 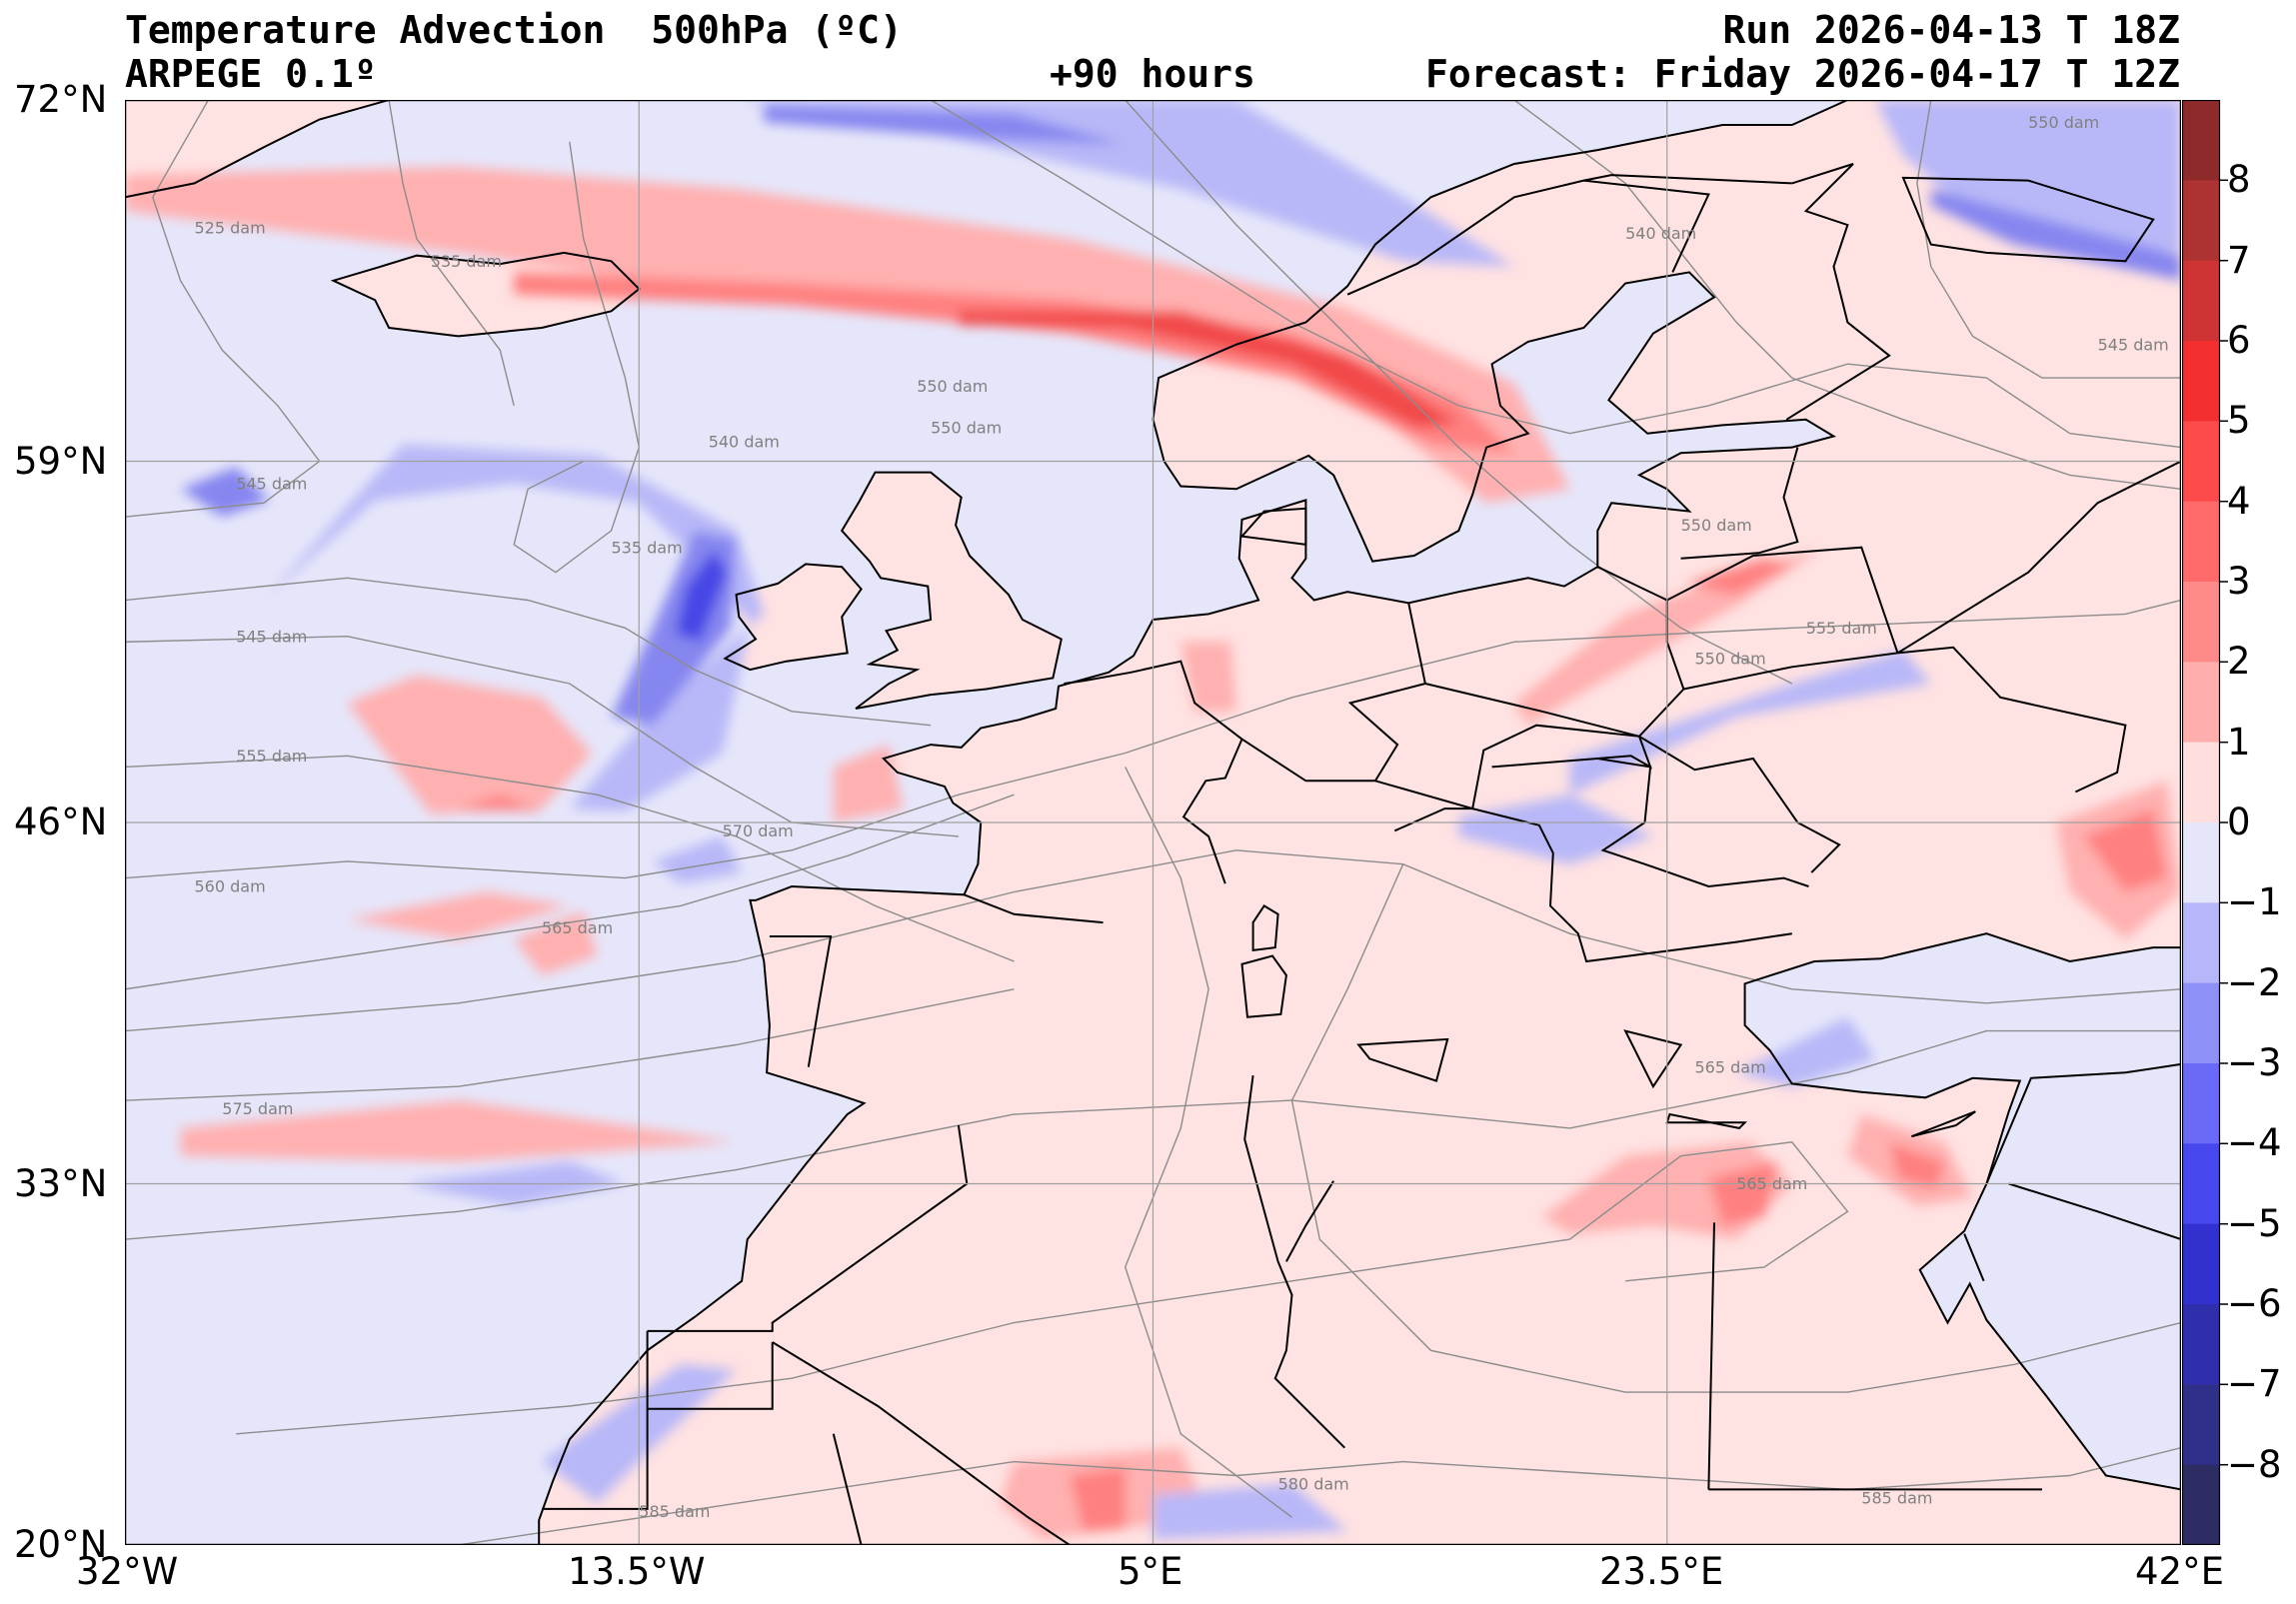 I want to click on crete-coast, so click(x=1707, y=1120).